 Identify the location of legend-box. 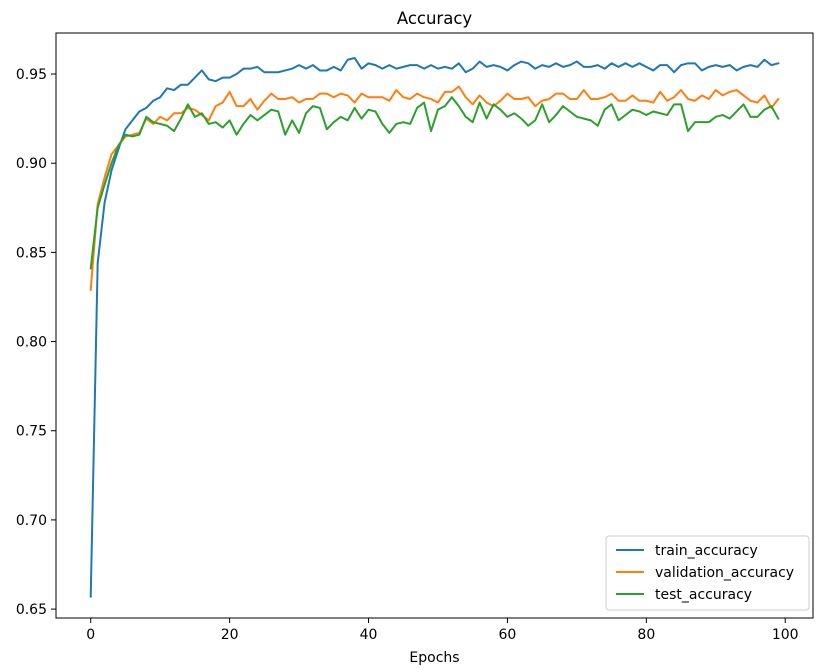
(707, 573).